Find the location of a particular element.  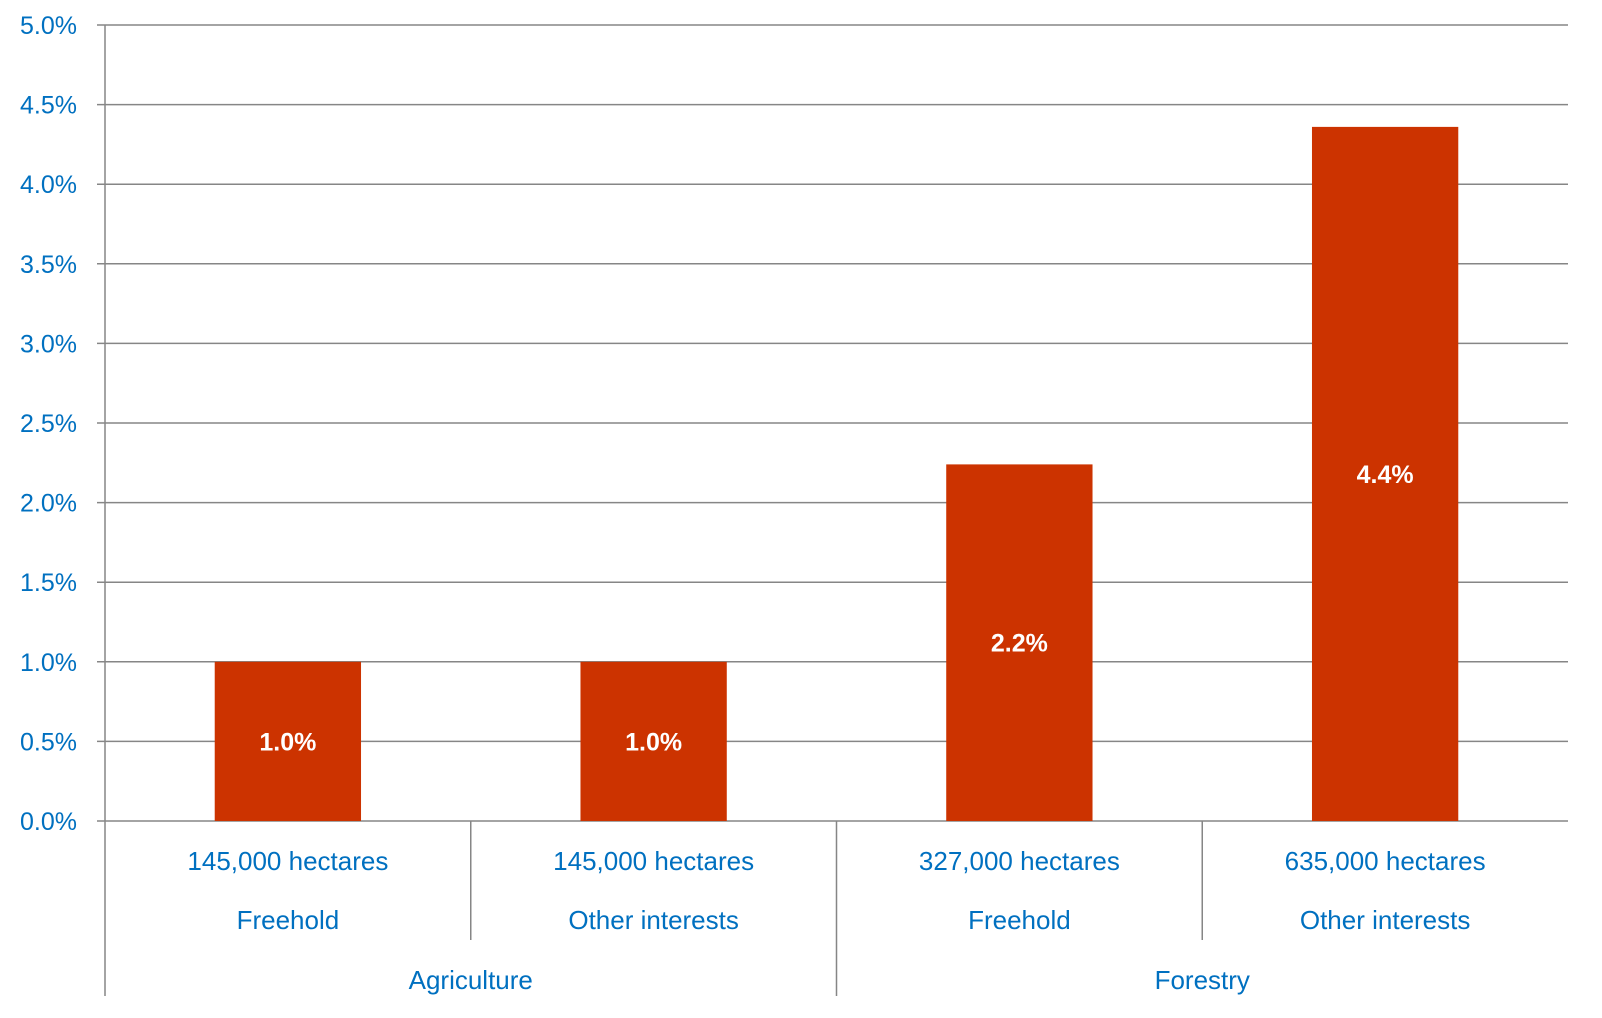

y-tick-label: 1.5% is located at coordinates (48, 583).